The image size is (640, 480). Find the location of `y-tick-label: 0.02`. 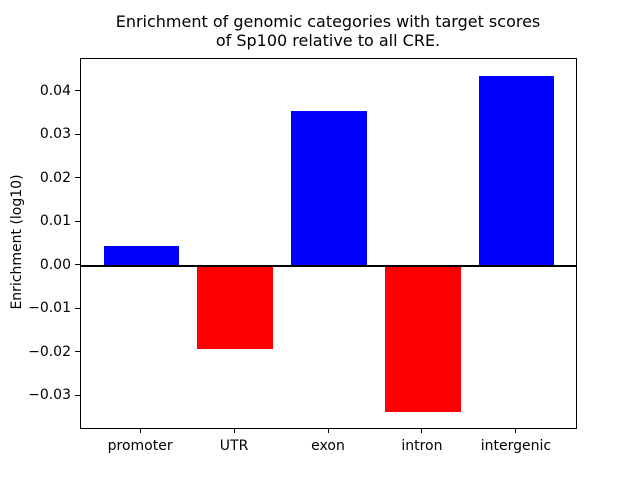

y-tick-label: 0.02 is located at coordinates (55, 177).